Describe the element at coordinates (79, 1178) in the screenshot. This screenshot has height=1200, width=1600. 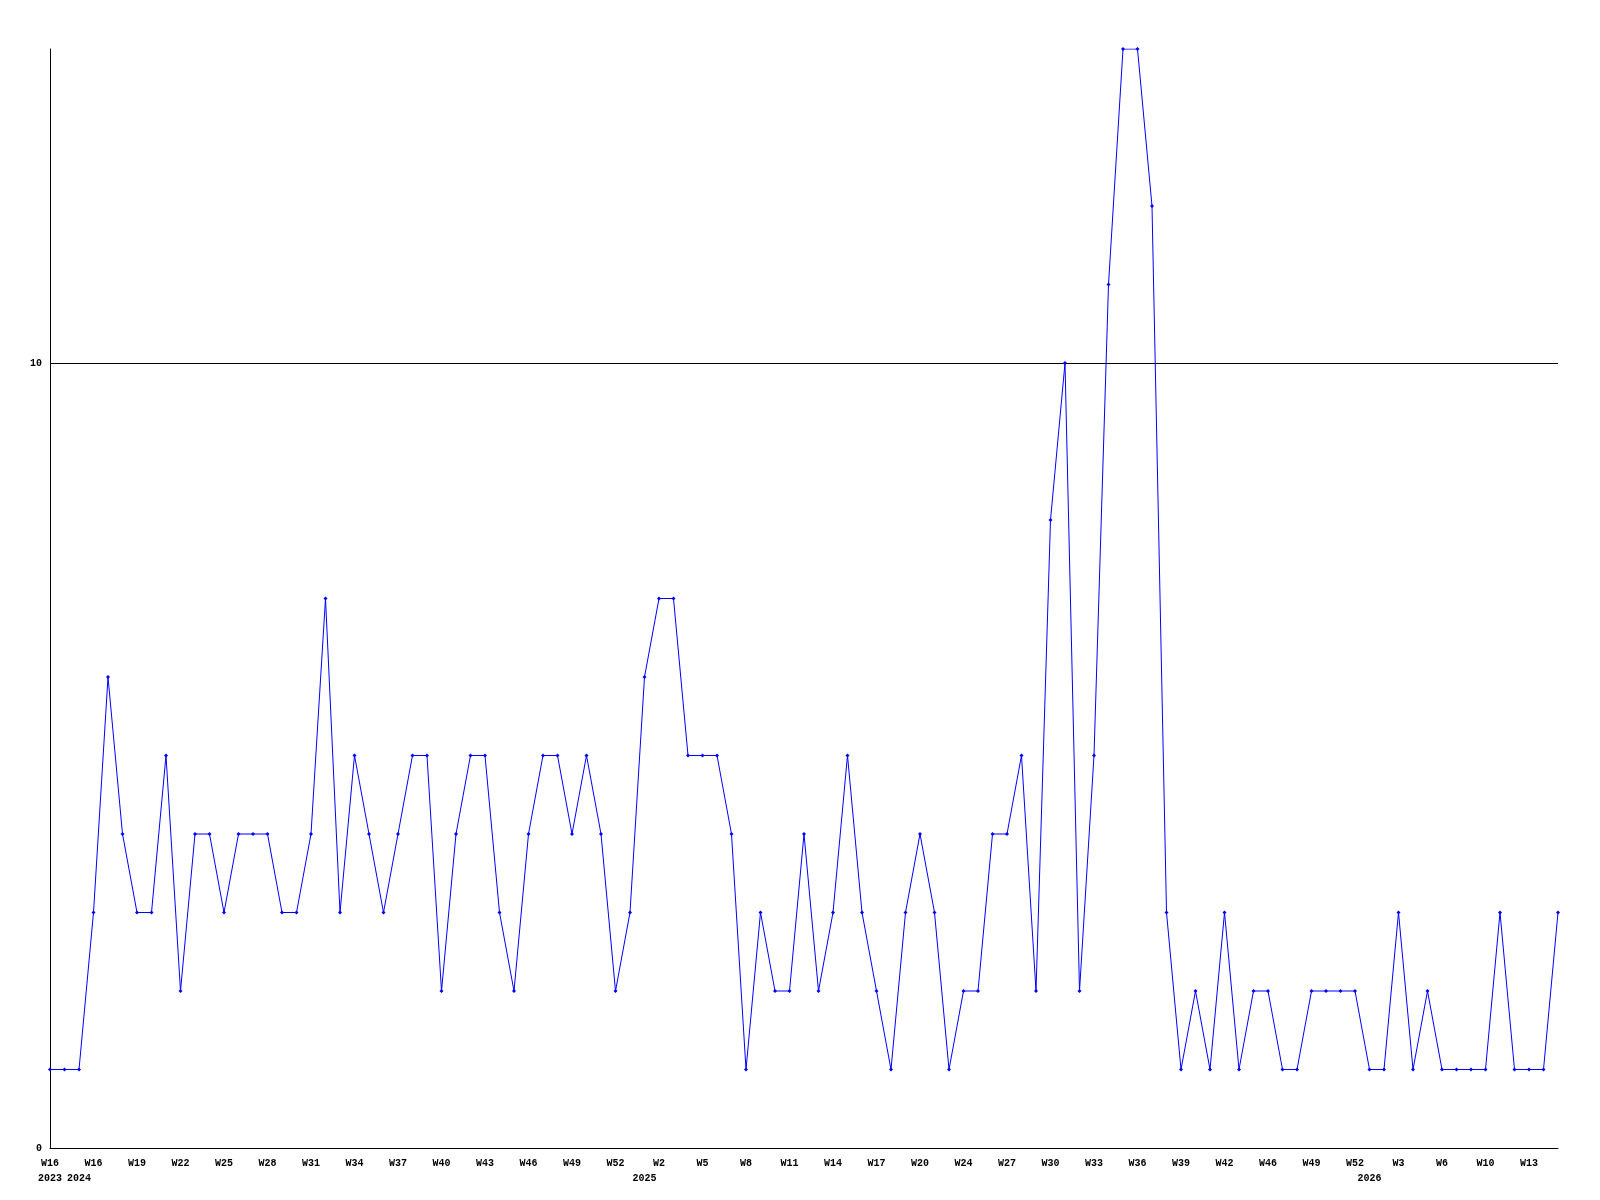
I see `x-tick-label: 2024` at that location.